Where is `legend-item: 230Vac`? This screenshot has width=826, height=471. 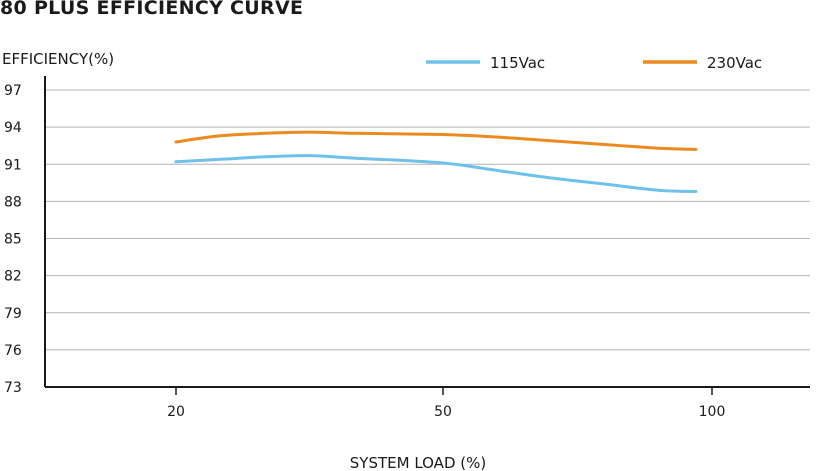
legend-item: 230Vac is located at coordinates (702, 63).